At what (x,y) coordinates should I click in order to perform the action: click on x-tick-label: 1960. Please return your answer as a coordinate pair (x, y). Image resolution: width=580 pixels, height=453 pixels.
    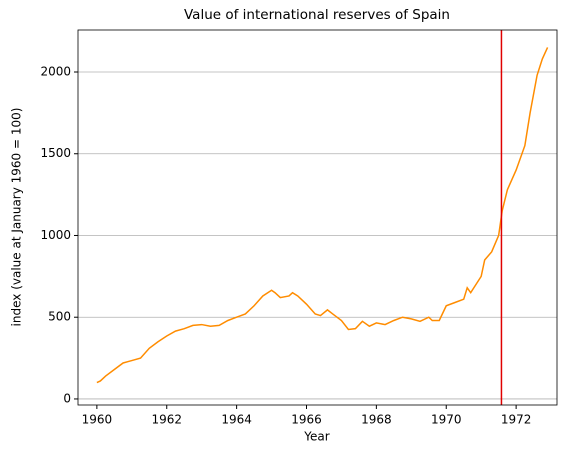
    Looking at the image, I should click on (97, 420).